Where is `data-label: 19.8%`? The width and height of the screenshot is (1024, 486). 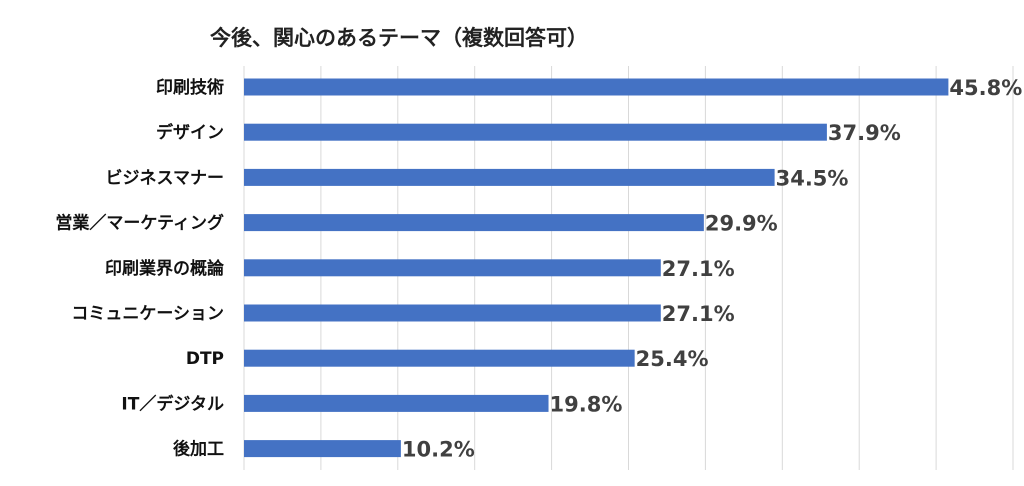
data-label: 19.8% is located at coordinates (586, 404).